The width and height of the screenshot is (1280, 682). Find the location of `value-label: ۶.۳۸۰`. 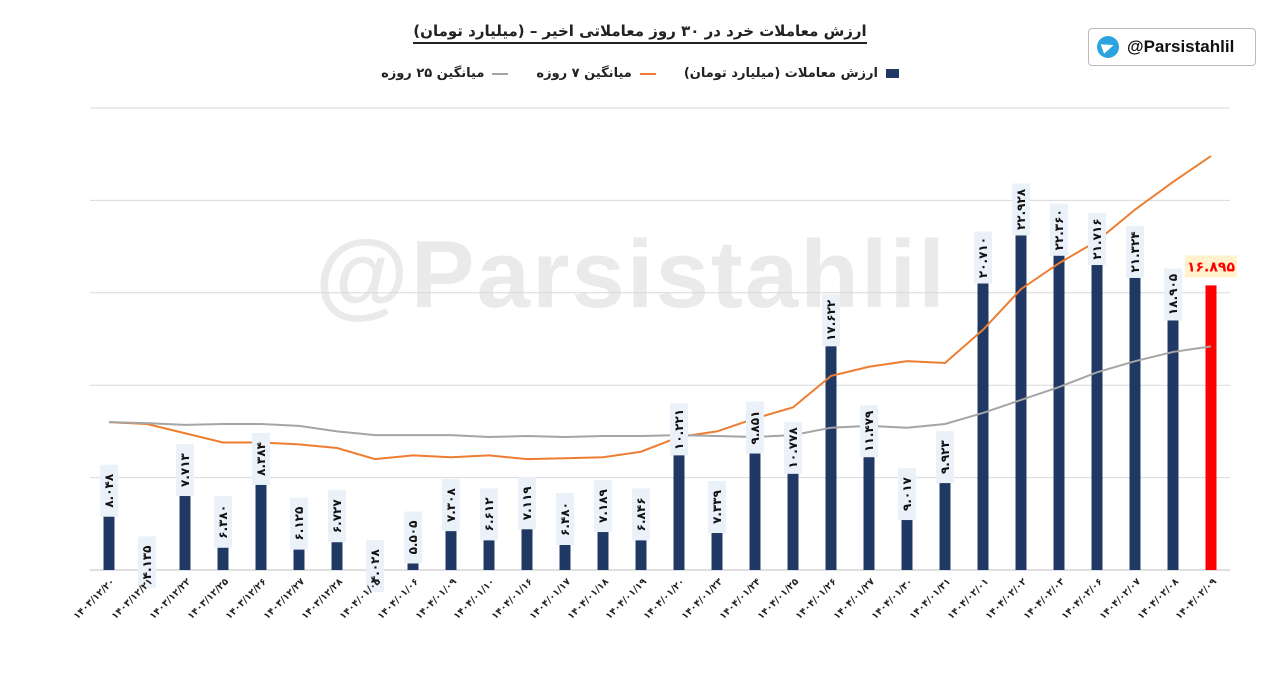

value-label: ۶.۳۸۰ is located at coordinates (223, 522).